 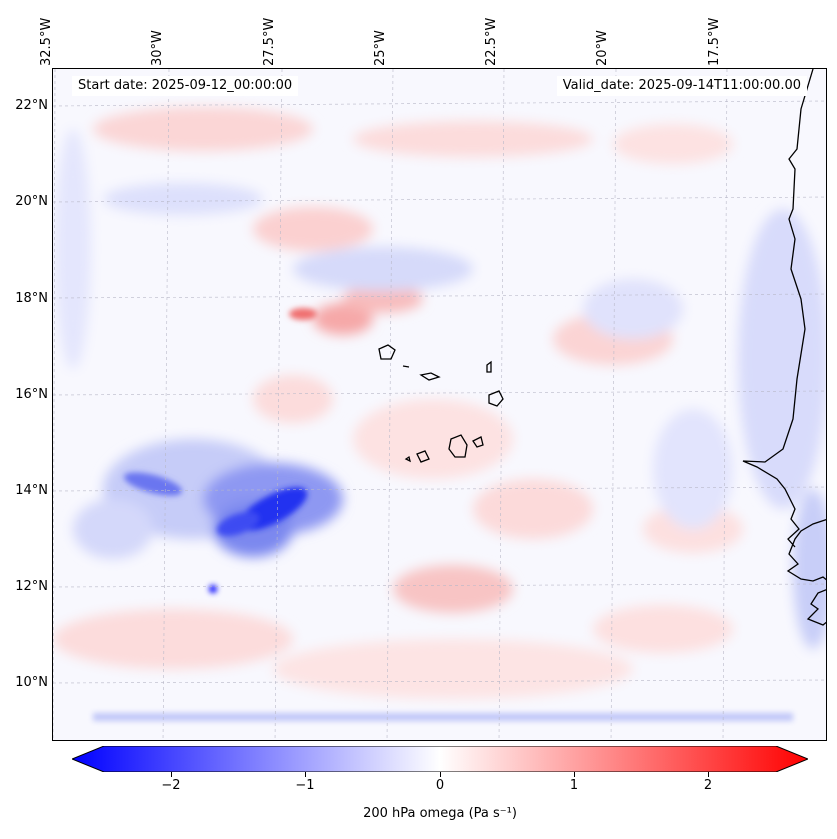 What do you see at coordinates (816, 607) in the screenshot?
I see `guinea-bissau-coast` at bounding box center [816, 607].